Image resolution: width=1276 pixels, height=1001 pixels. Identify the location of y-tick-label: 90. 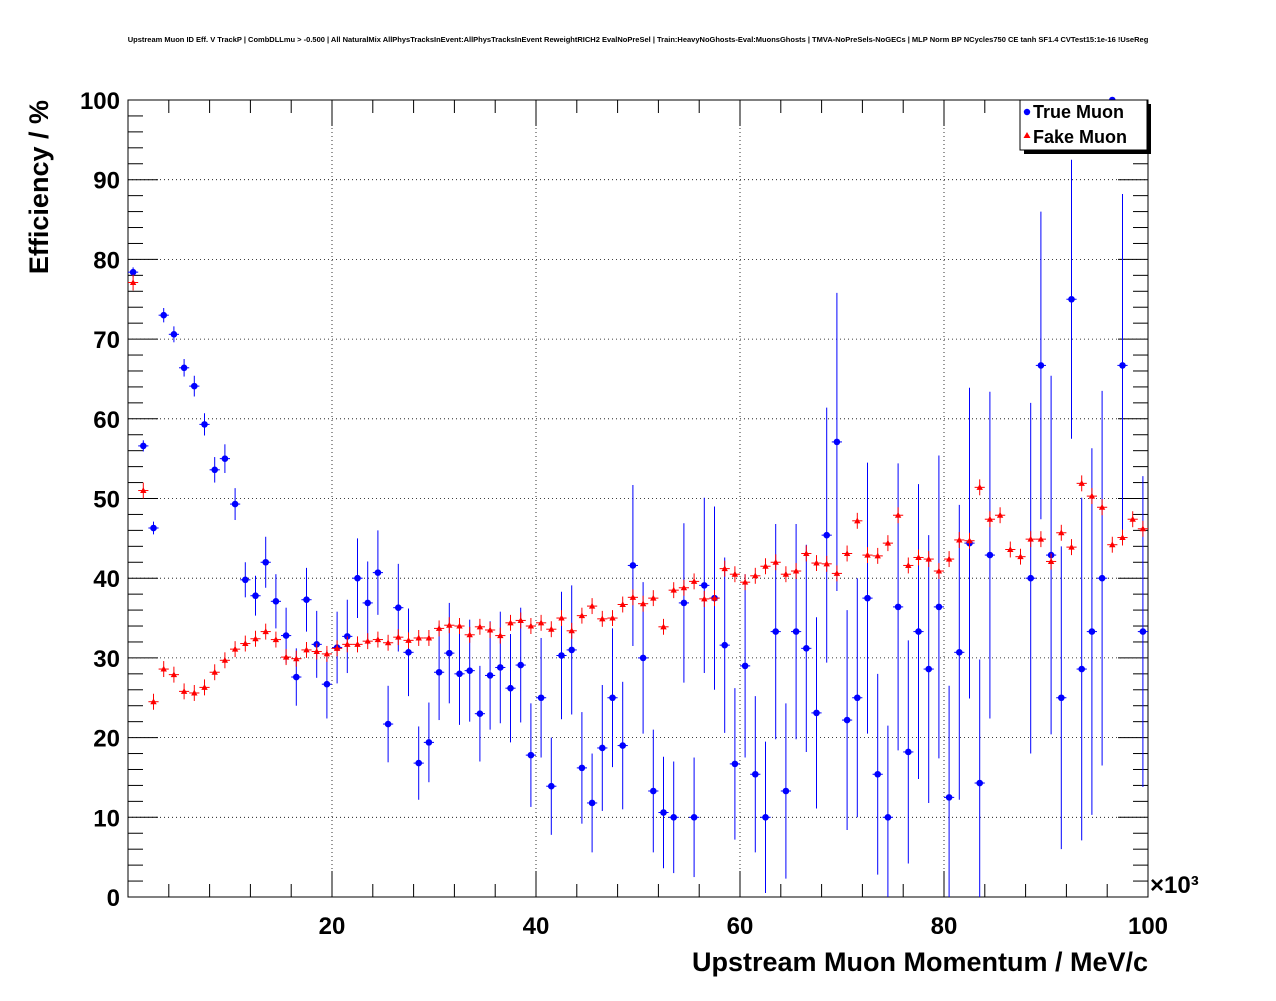
(106, 181).